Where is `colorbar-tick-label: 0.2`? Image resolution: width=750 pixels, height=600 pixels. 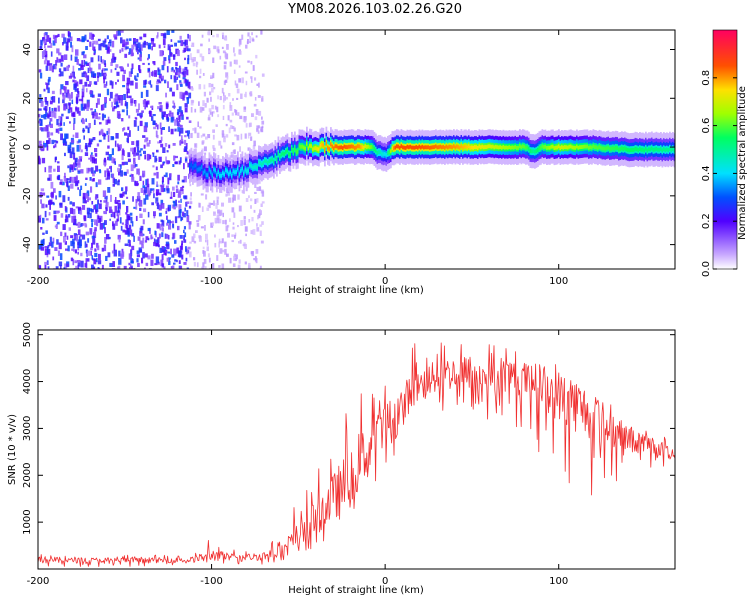 colorbar-tick-label: 0.2 is located at coordinates (706, 221).